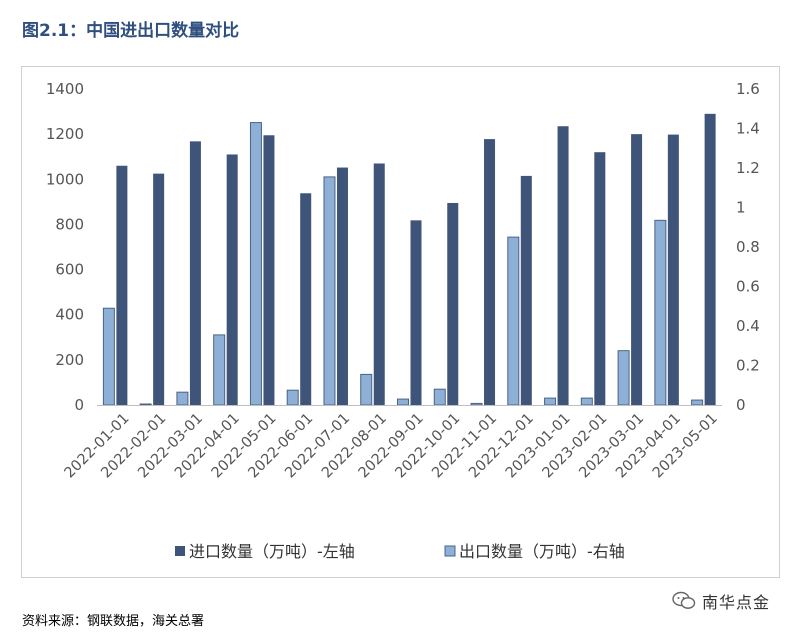 This screenshot has height=632, width=803. I want to click on y-left-tick-label: 0, so click(79, 405).